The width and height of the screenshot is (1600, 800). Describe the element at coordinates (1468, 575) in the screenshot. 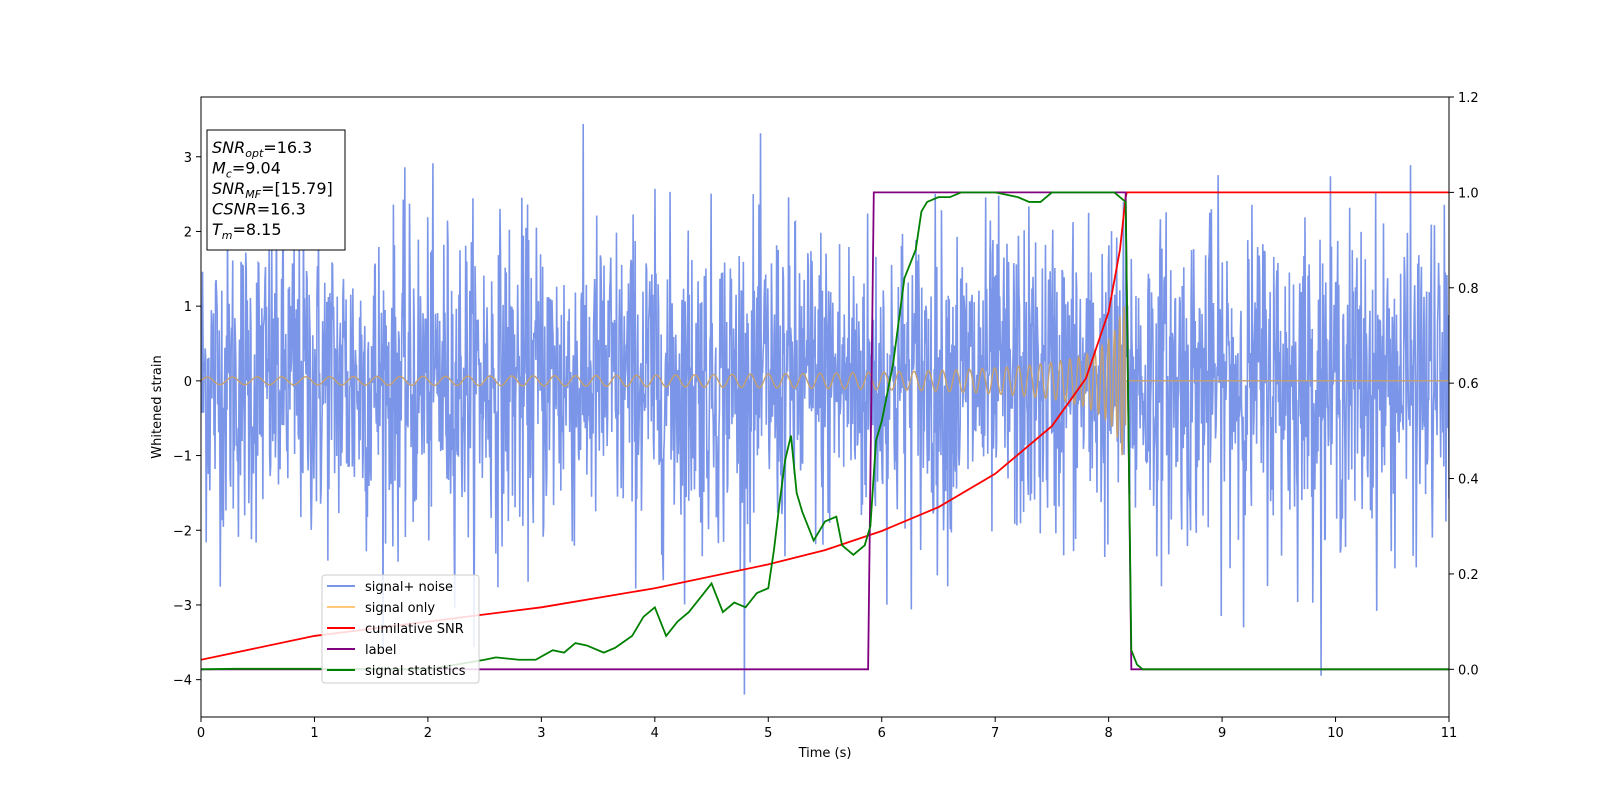

I see `y-right-tick-label: 0.2` at that location.